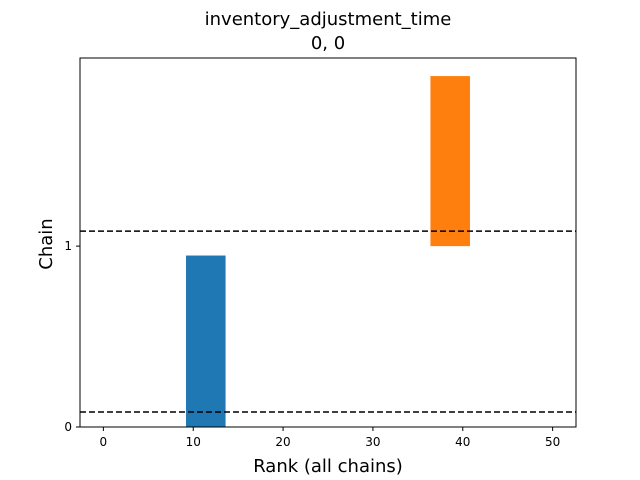 This screenshot has width=640, height=480. What do you see at coordinates (372, 442) in the screenshot?
I see `x-tick-label: 30` at bounding box center [372, 442].